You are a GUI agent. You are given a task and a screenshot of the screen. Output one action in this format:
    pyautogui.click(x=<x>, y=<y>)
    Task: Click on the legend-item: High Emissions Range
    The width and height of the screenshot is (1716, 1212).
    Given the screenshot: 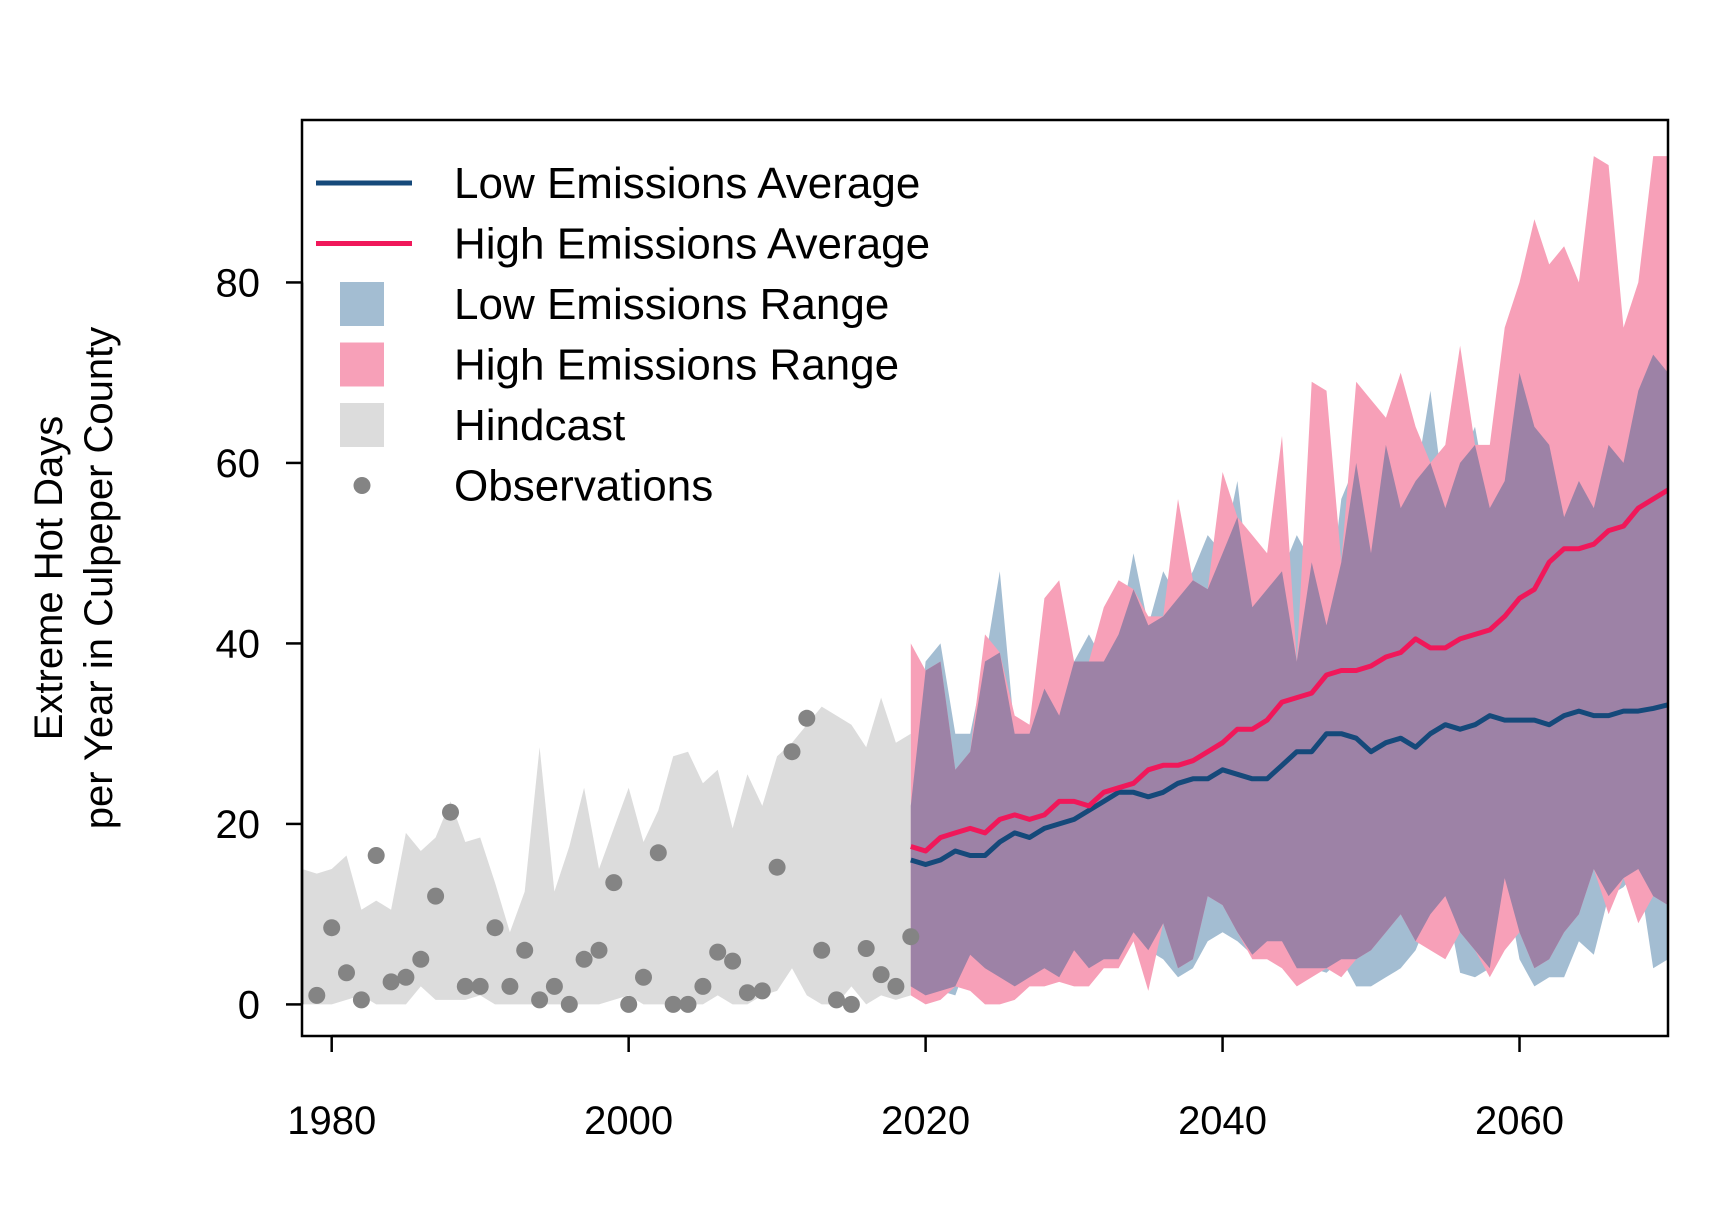 What is the action you would take?
    pyautogui.click(x=619, y=365)
    